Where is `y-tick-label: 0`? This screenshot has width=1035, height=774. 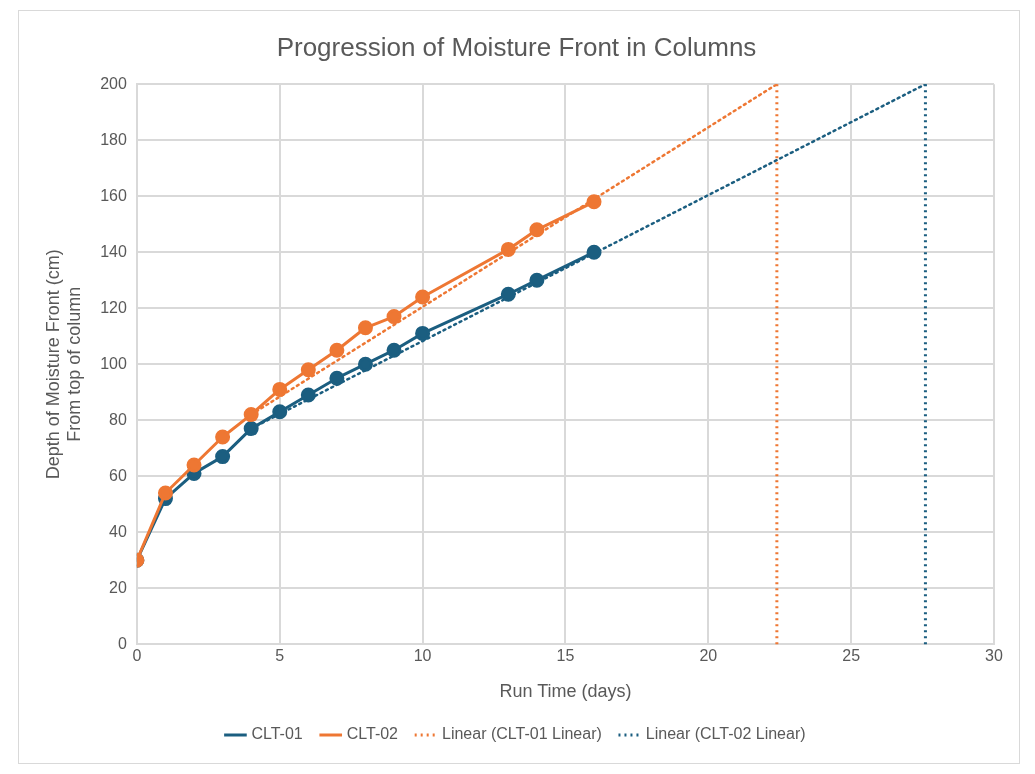 y-tick-label: 0 is located at coordinates (122, 643).